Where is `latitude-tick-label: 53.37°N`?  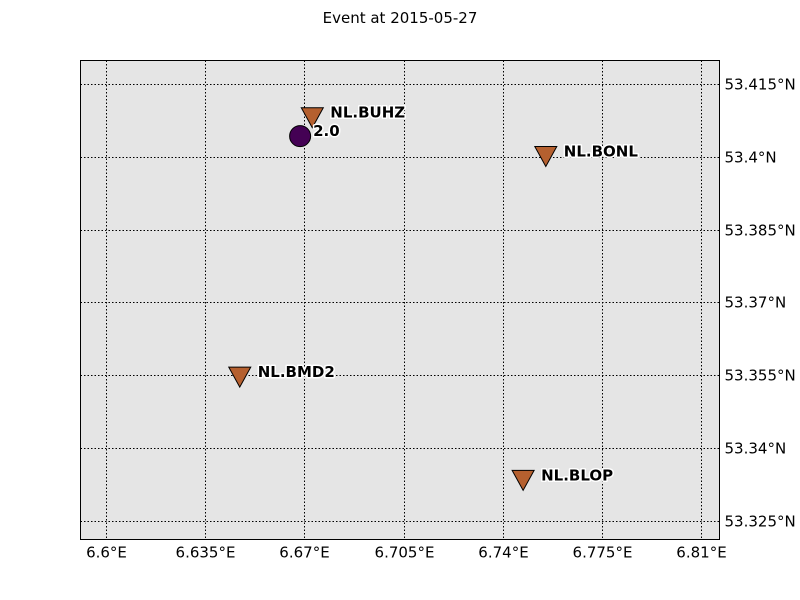
latitude-tick-label: 53.37°N is located at coordinates (756, 303).